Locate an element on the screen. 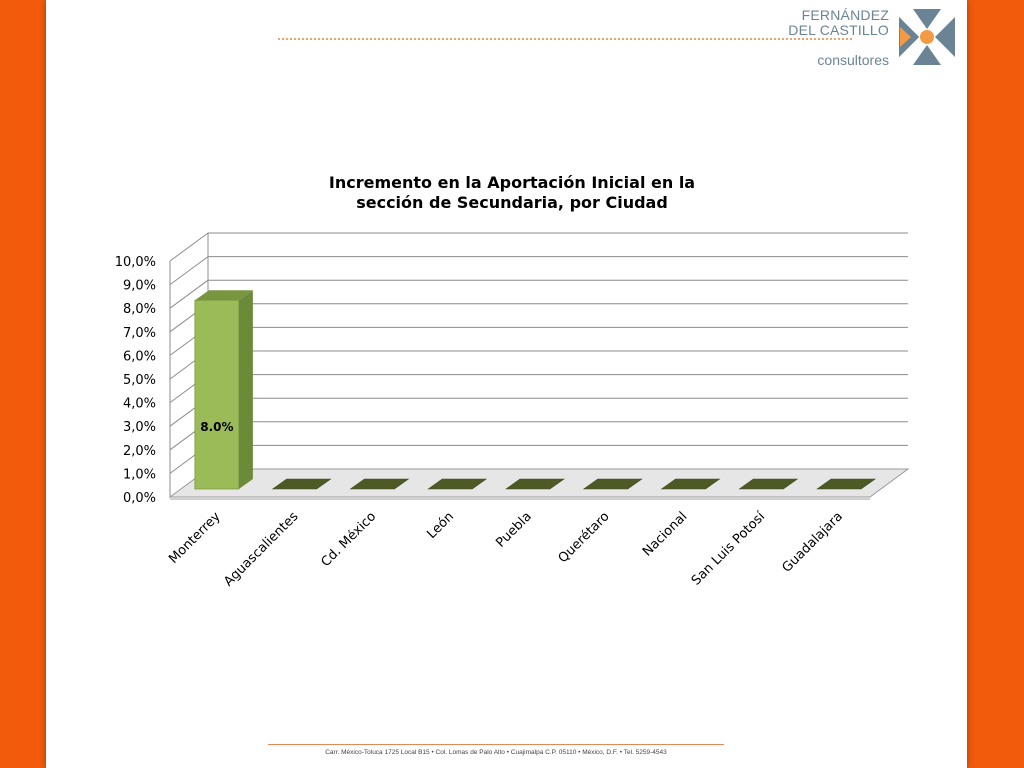 This screenshot has height=768, width=1024. bar-top is located at coordinates (223, 295).